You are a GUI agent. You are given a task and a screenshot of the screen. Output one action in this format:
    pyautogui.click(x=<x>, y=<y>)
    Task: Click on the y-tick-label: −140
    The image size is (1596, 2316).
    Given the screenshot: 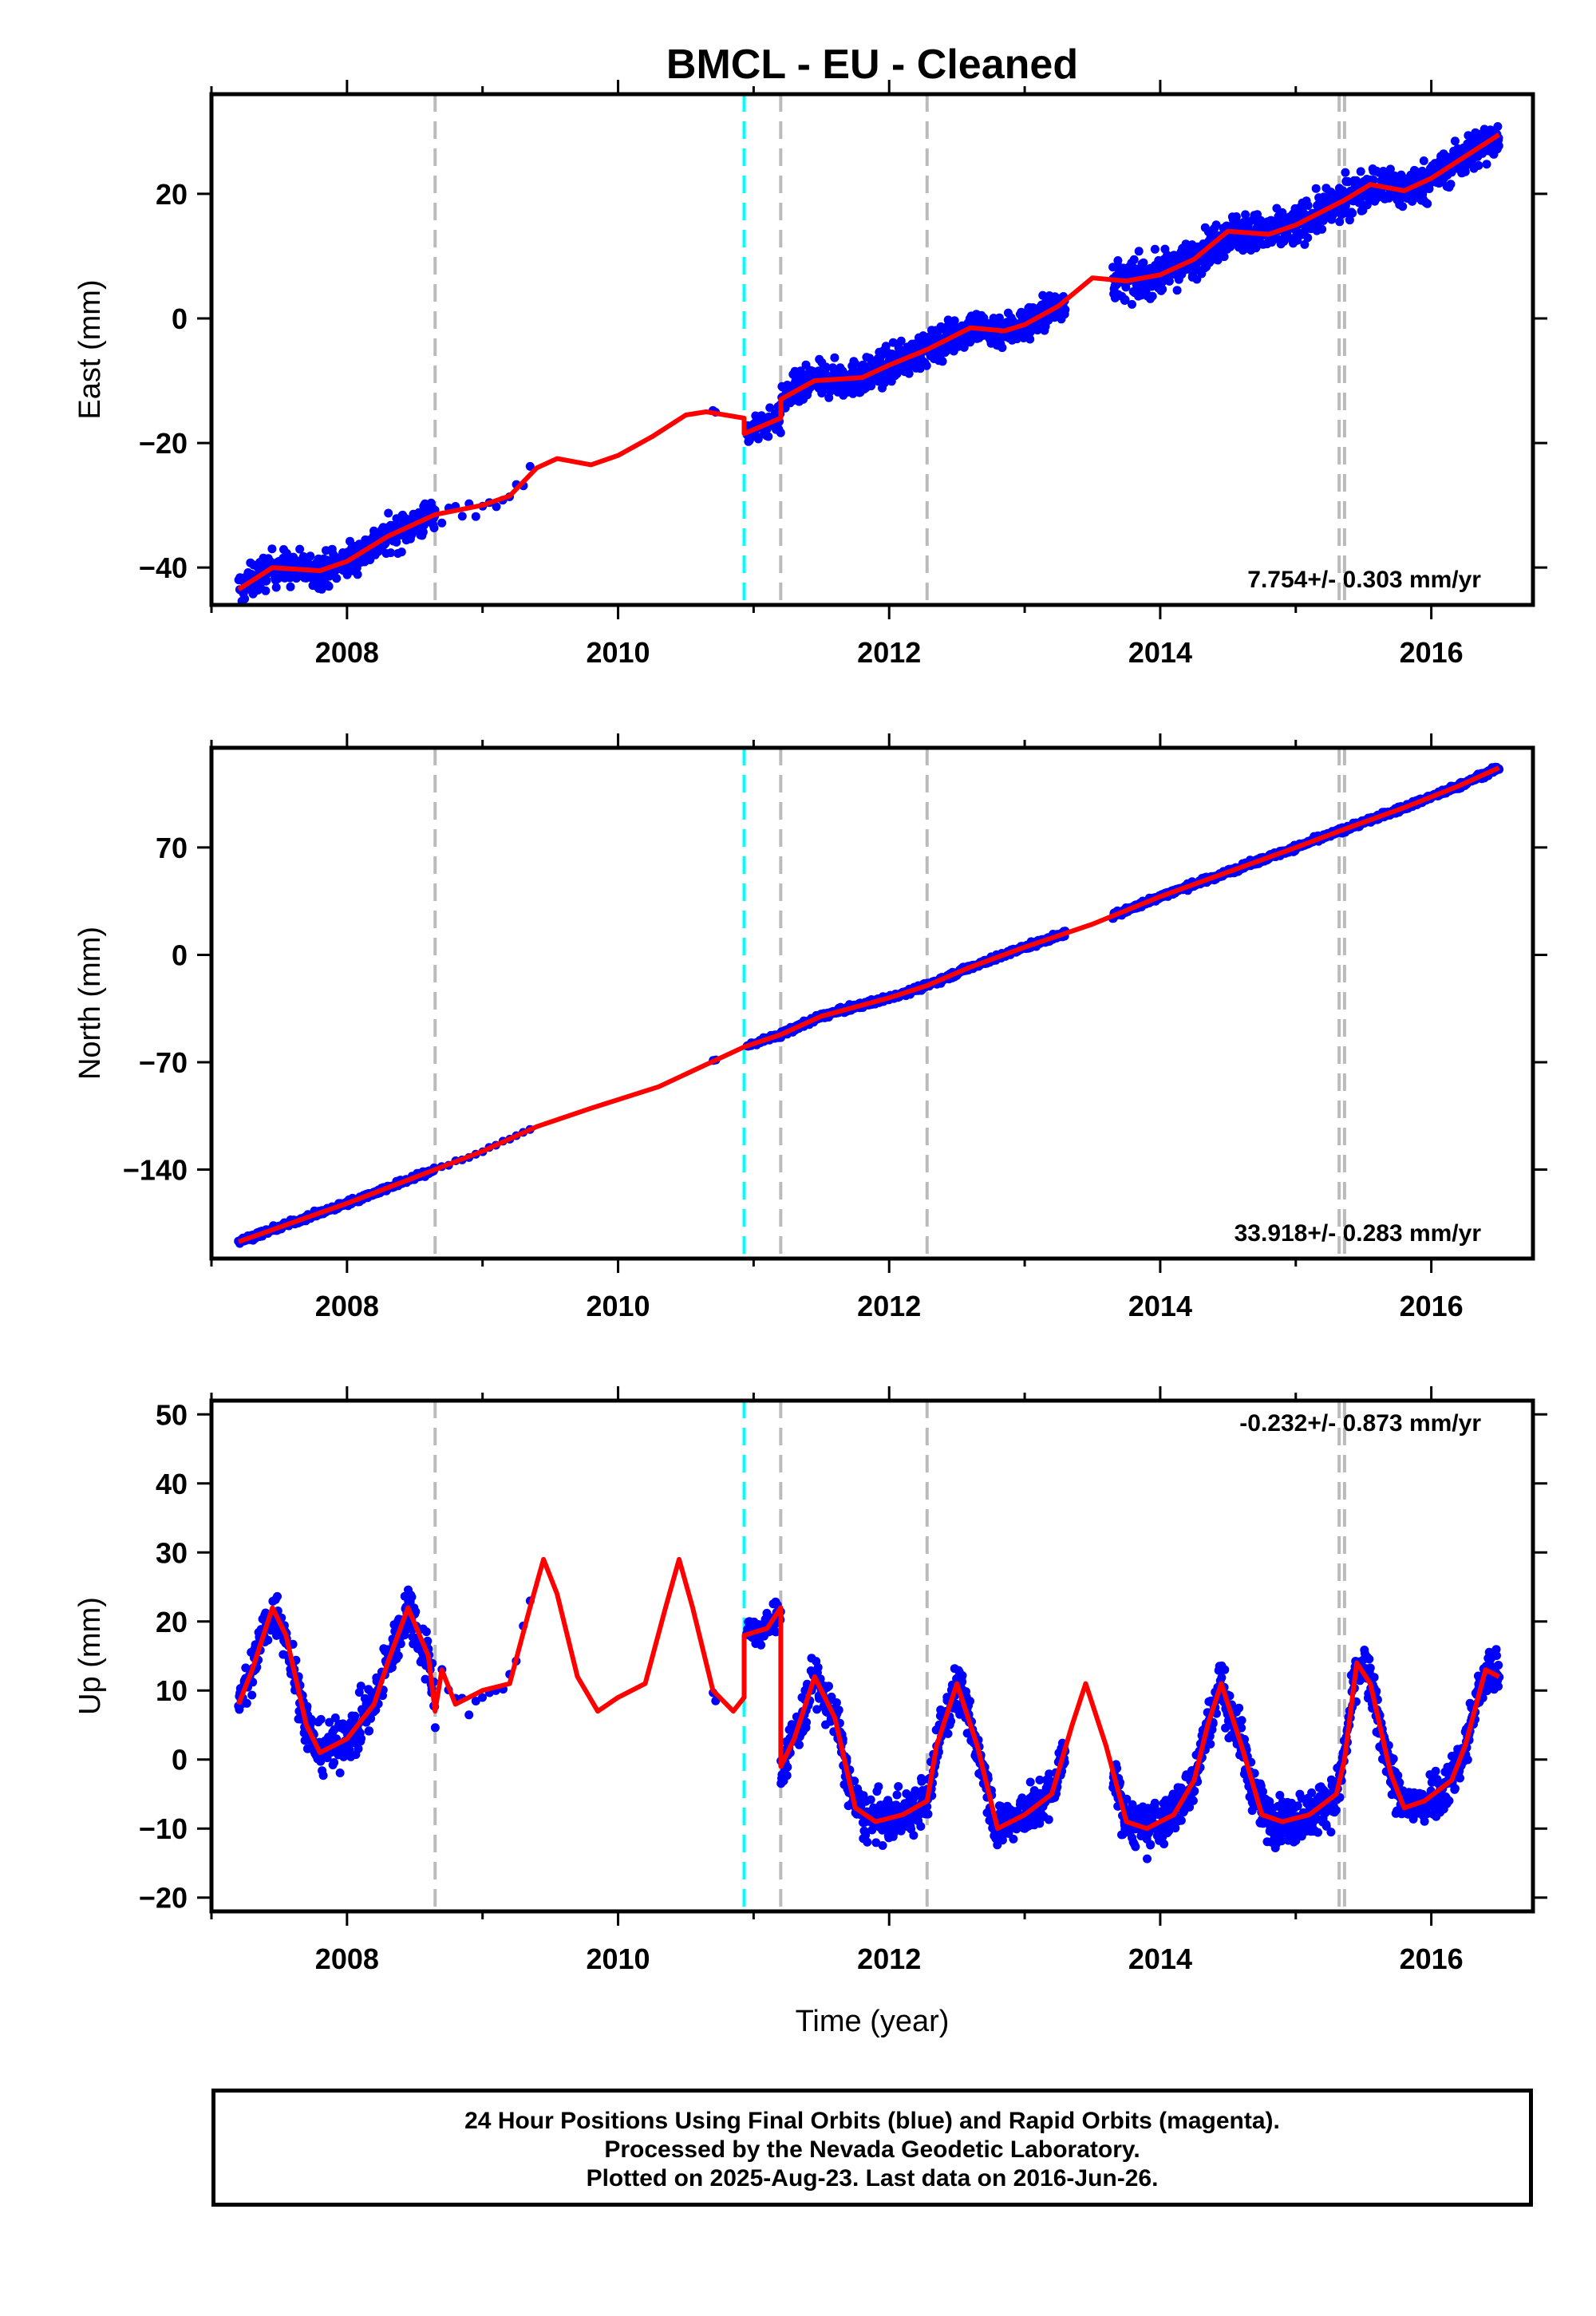 What is the action you would take?
    pyautogui.click(x=155, y=1170)
    